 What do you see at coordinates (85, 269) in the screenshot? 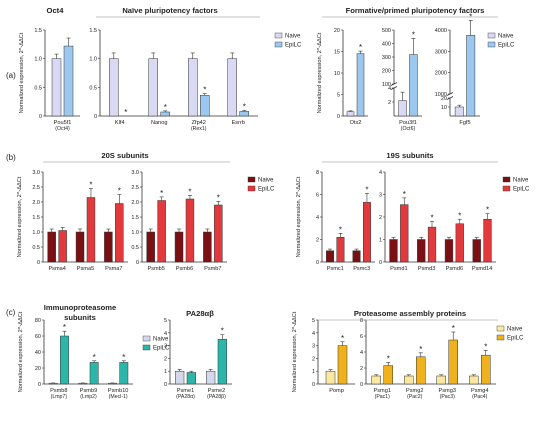
I see `x-tick-label: Psma5` at bounding box center [85, 269].